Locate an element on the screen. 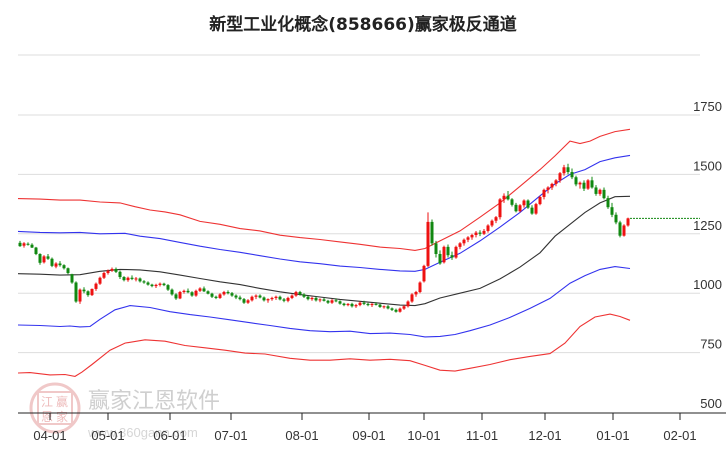 The height and width of the screenshot is (450, 726). watermark-url: www.360gann.com is located at coordinates (142, 432).